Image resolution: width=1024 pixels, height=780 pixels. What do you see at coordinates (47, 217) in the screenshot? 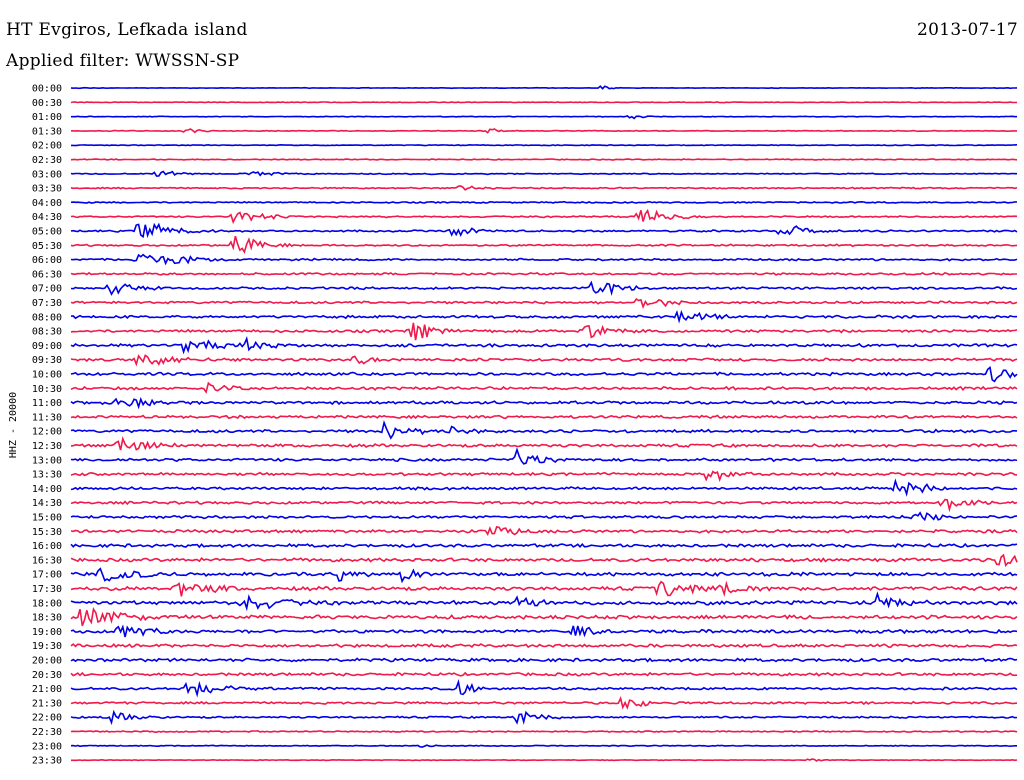
I see `time-tick-label: 04:30` at bounding box center [47, 217].